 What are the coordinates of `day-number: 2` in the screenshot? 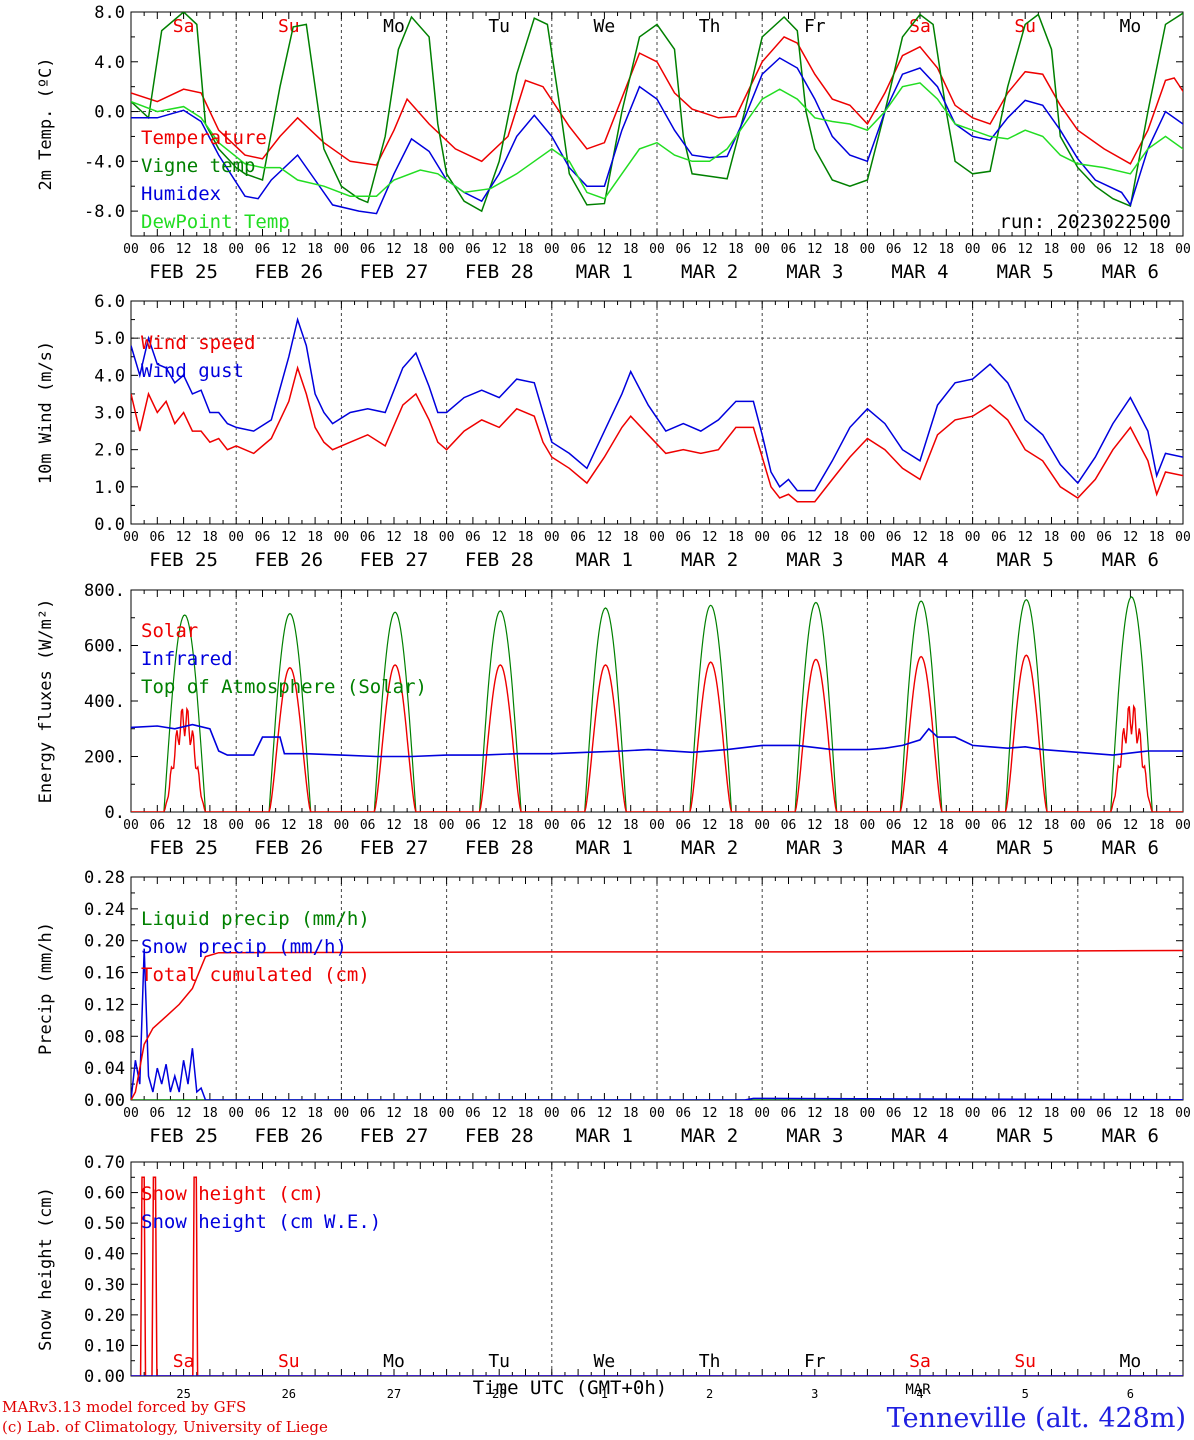 It's located at (709, 1393).